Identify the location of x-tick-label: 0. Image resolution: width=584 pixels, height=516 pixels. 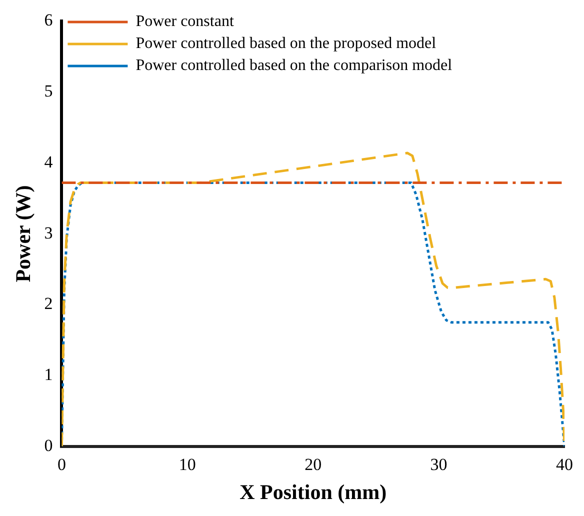
(61, 464).